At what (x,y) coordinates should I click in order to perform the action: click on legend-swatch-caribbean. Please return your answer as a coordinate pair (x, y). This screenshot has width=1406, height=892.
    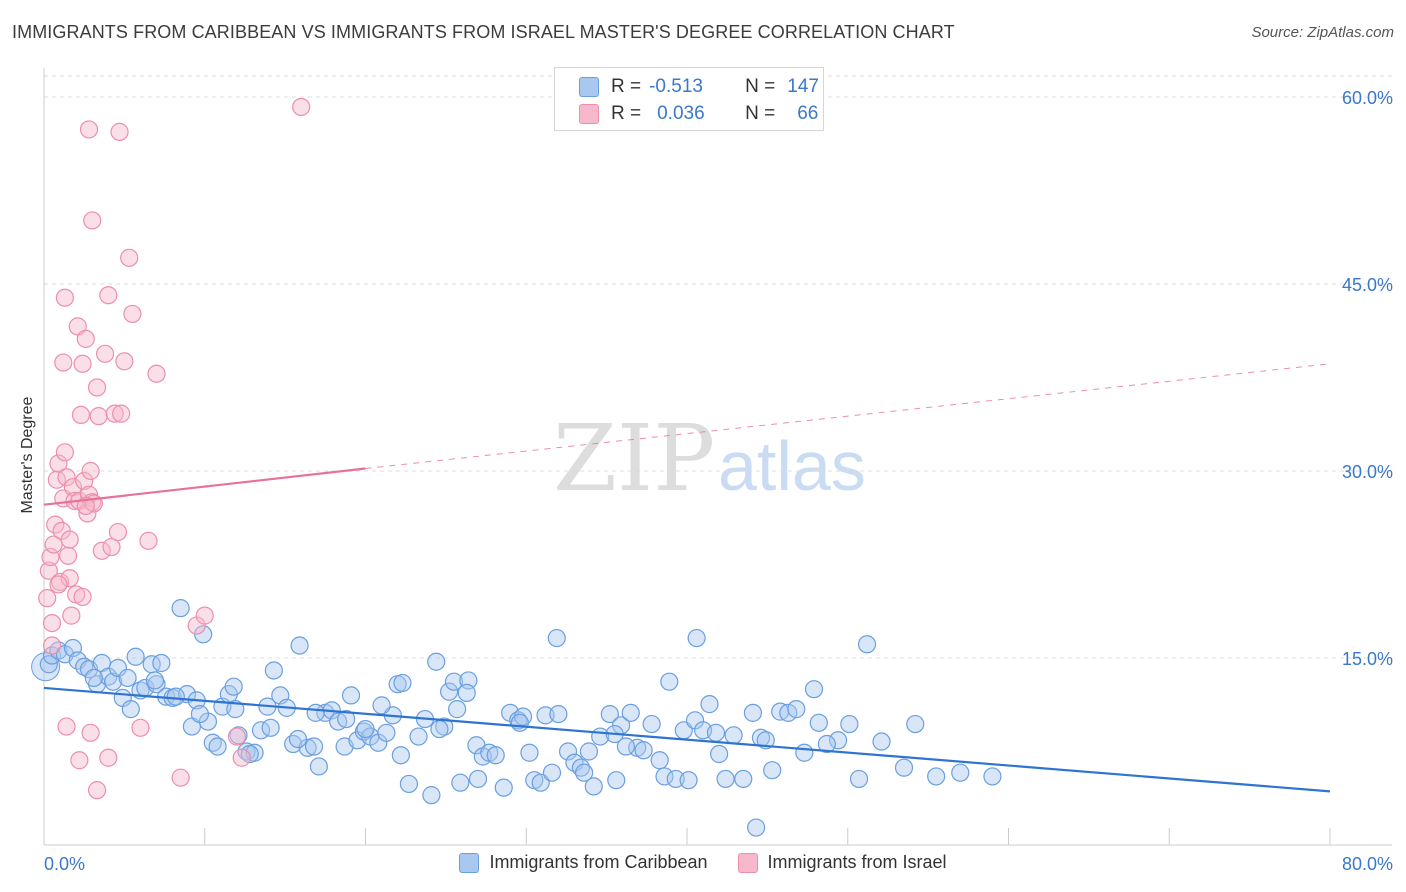
    Looking at the image, I should click on (469, 862).